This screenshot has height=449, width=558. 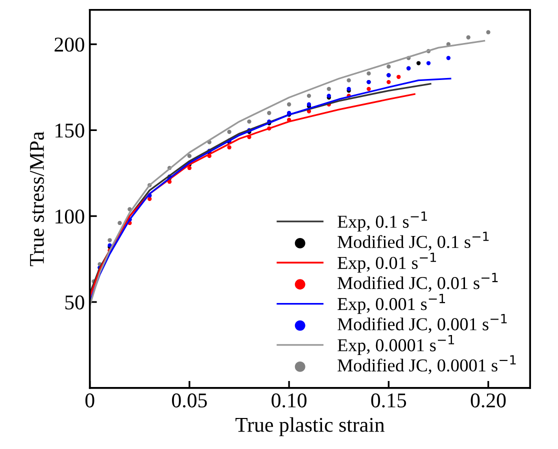 What do you see at coordinates (69, 45) in the screenshot?
I see `y-tick-label: 200` at bounding box center [69, 45].